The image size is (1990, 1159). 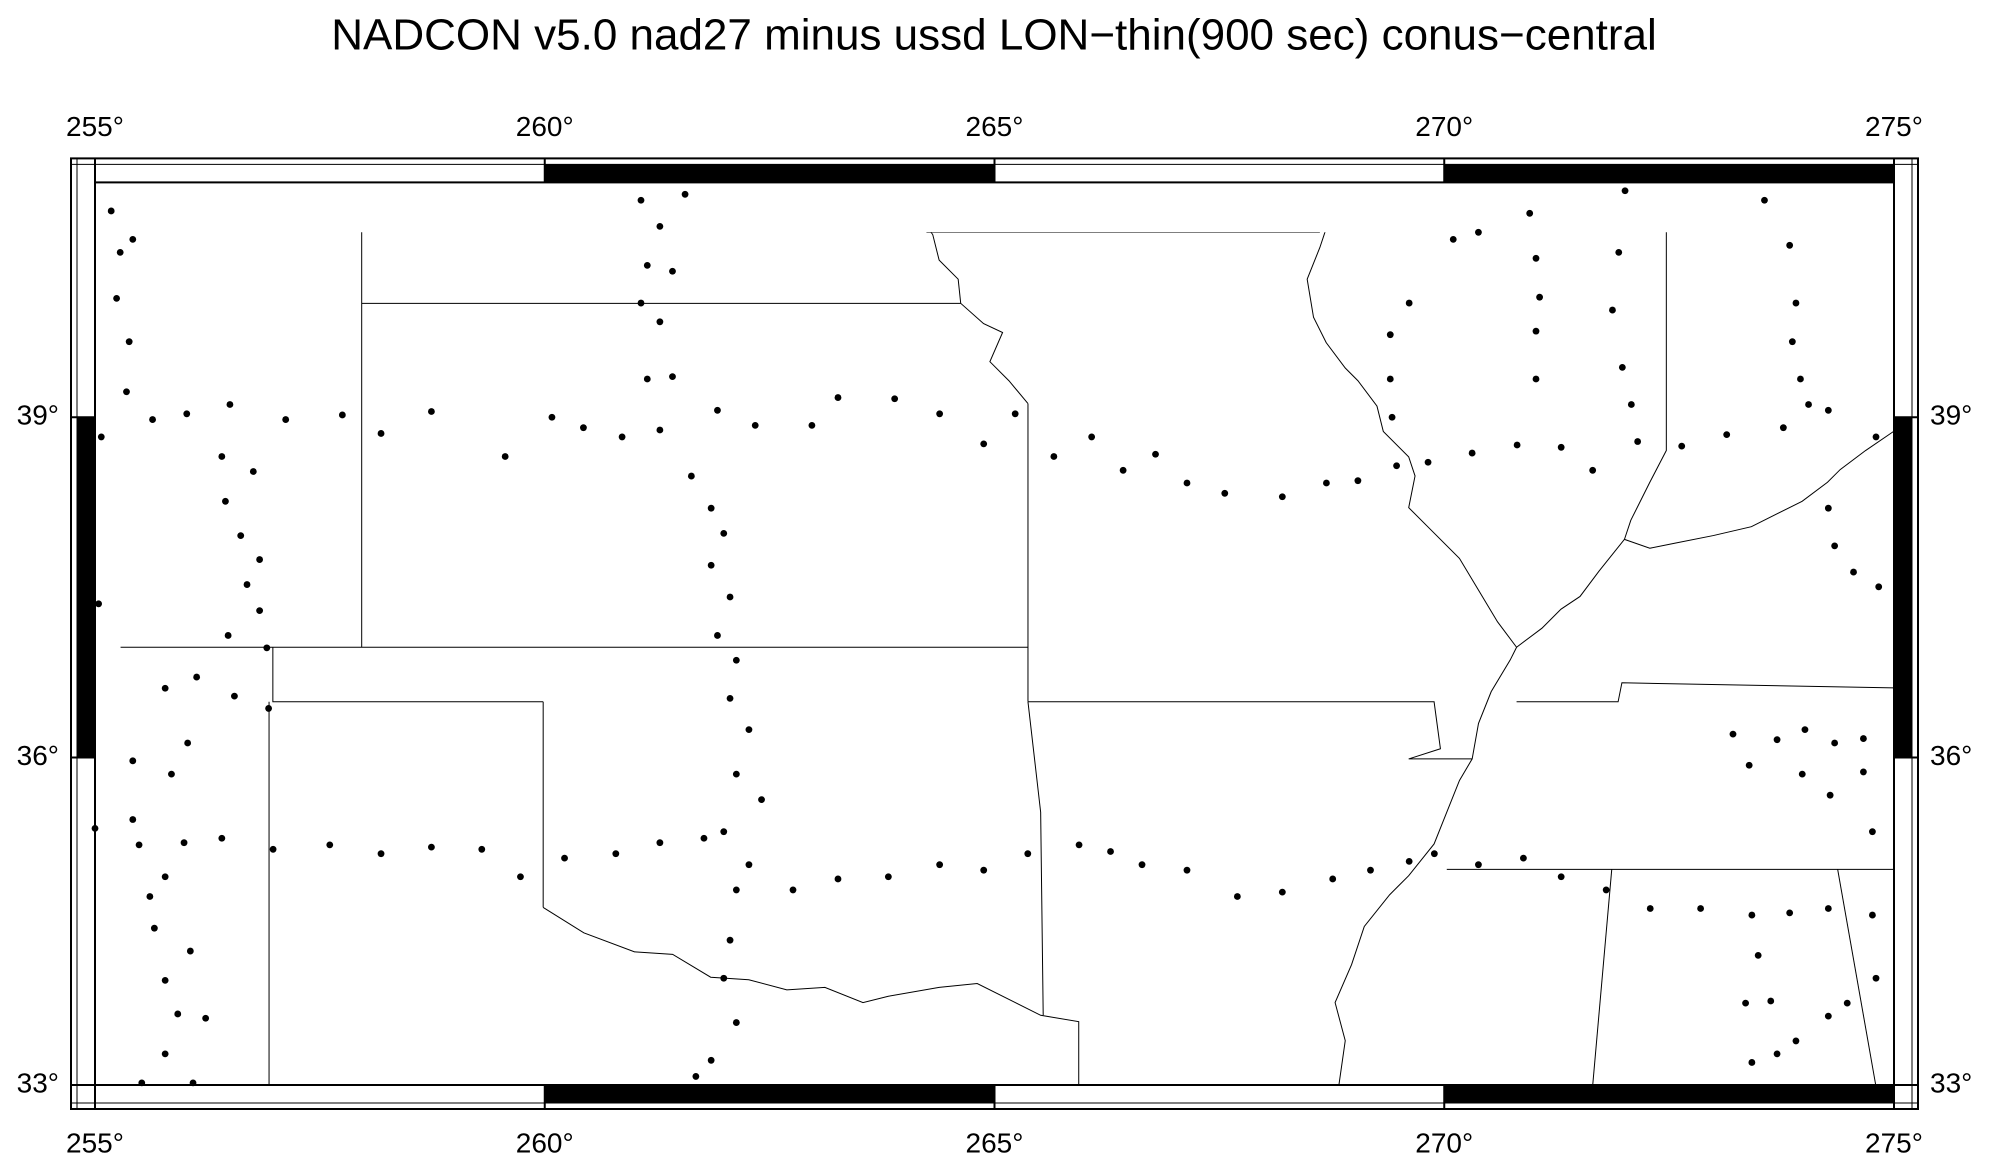 What do you see at coordinates (545, 126) in the screenshot?
I see `x-tick-label: 260°` at bounding box center [545, 126].